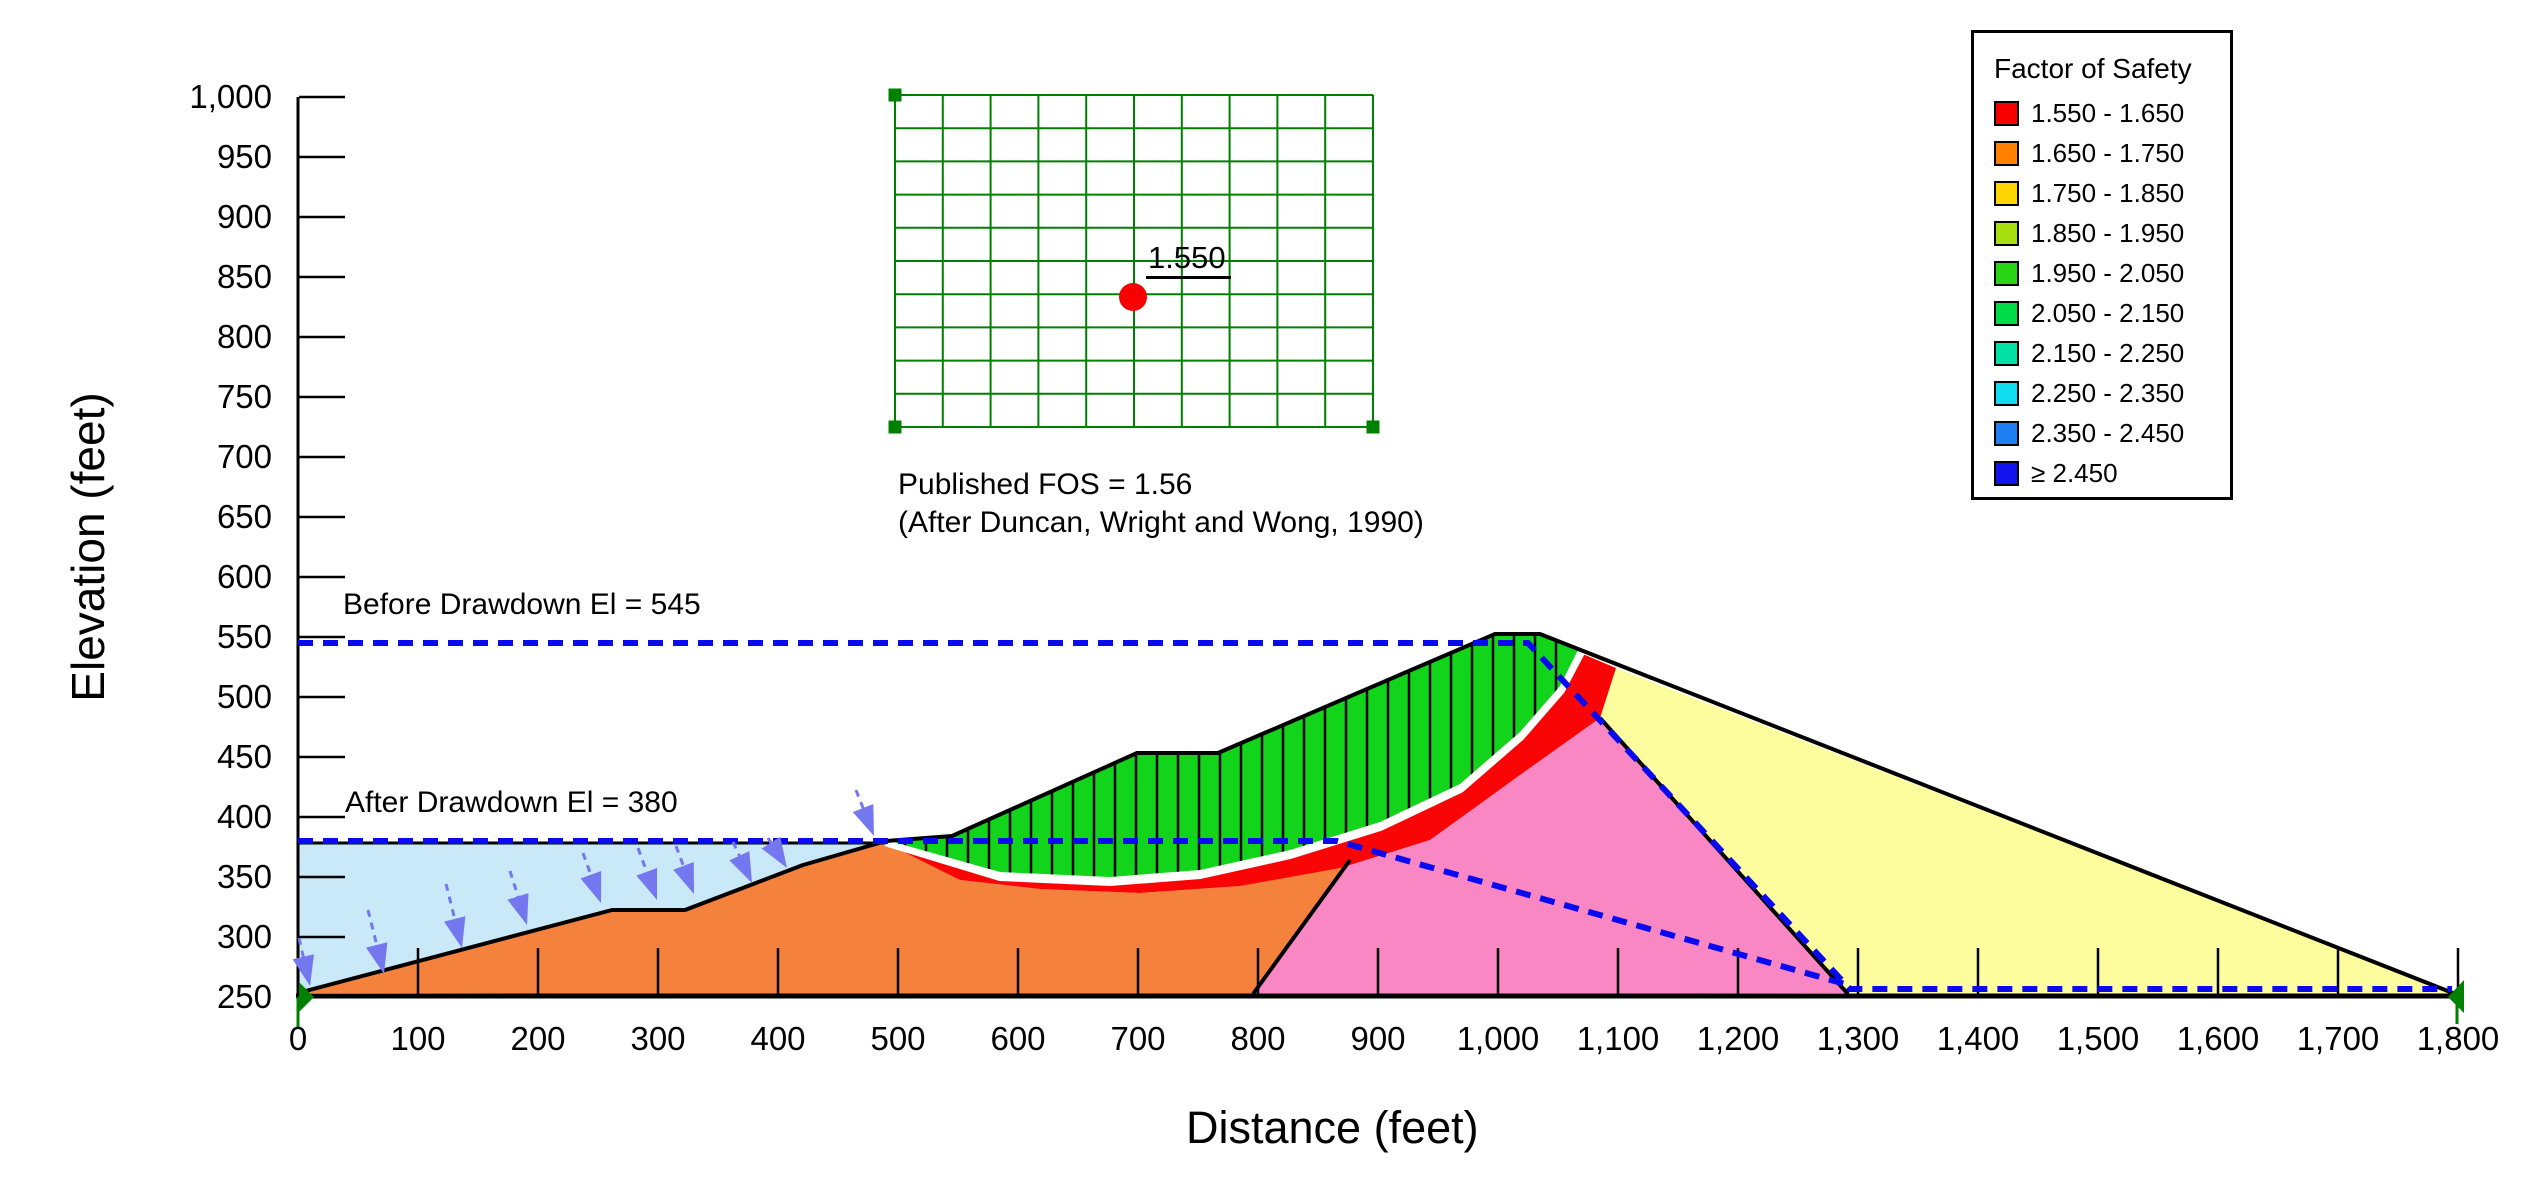 This screenshot has height=1182, width=2527. I want to click on x-axis-title: Distance (feet), so click(1332, 1127).